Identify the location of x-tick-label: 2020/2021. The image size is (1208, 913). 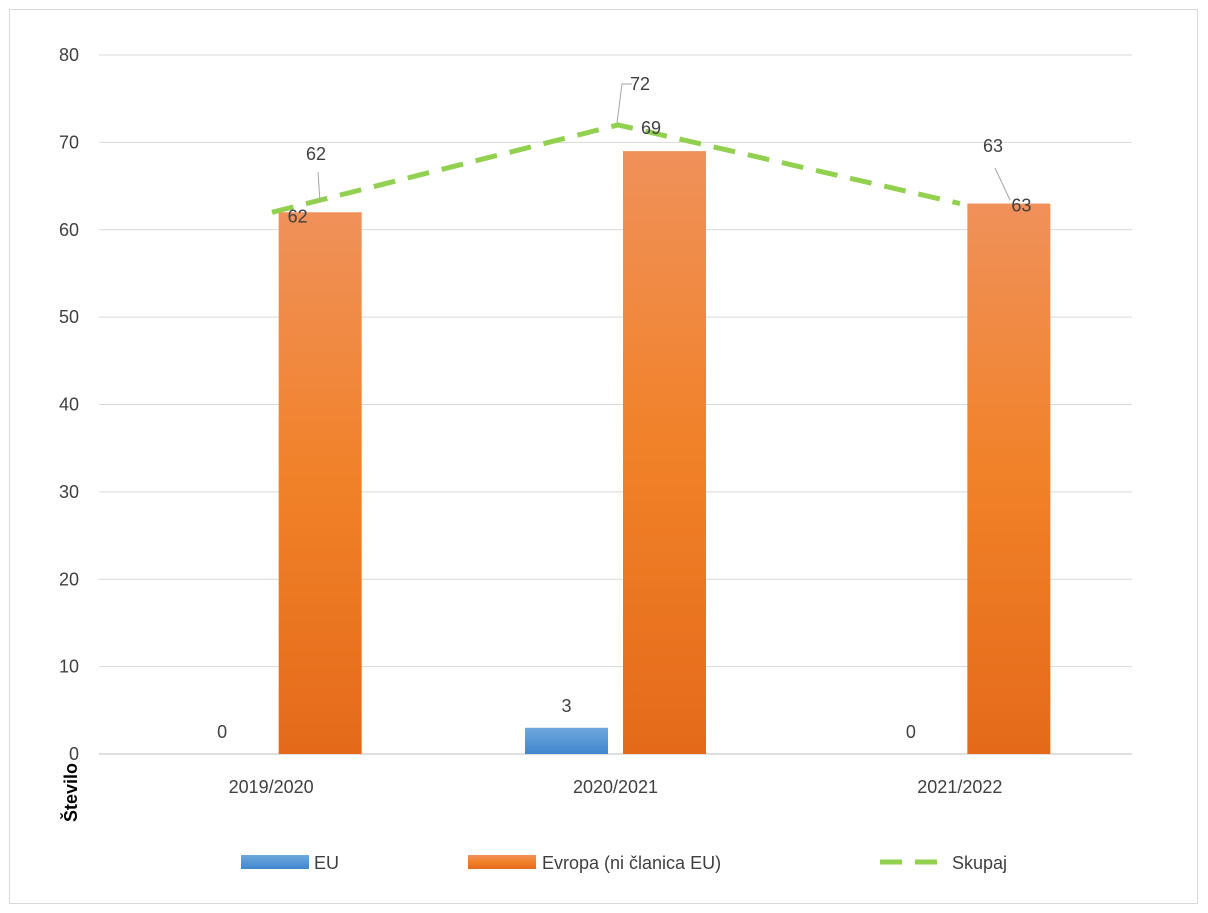
(615, 787).